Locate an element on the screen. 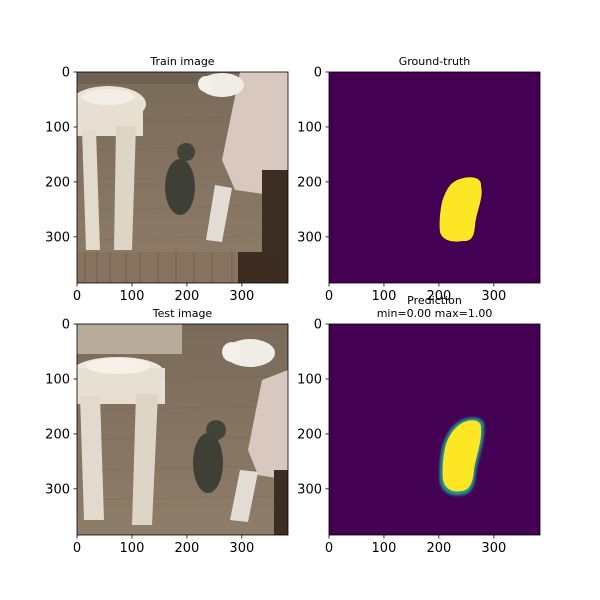  test_image-y-tick-label: 0 is located at coordinates (66, 325).